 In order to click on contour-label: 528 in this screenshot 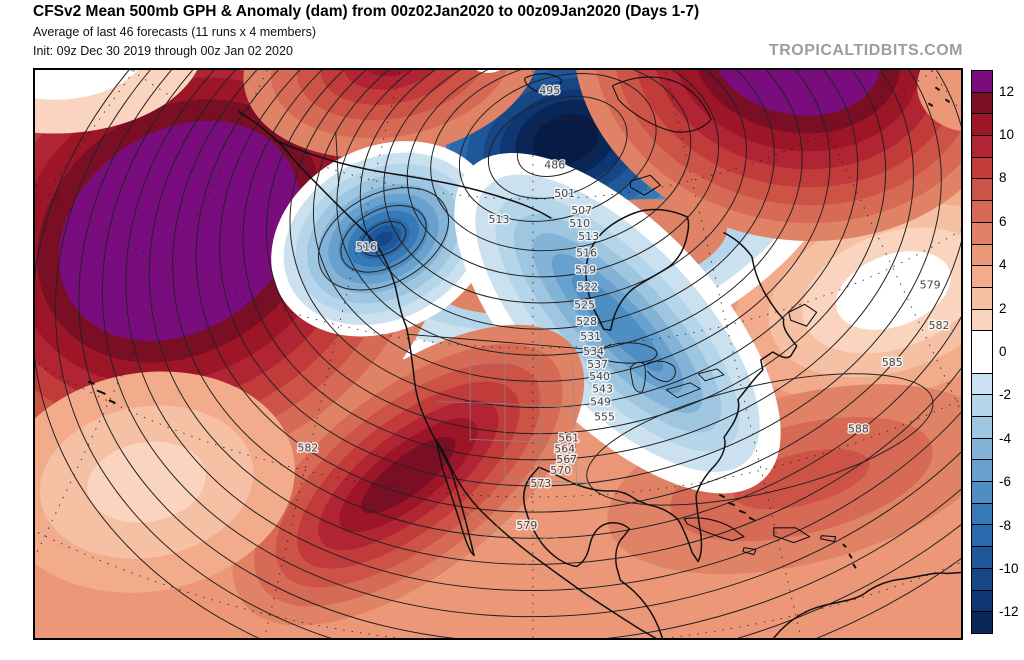, I will do `click(586, 321)`.